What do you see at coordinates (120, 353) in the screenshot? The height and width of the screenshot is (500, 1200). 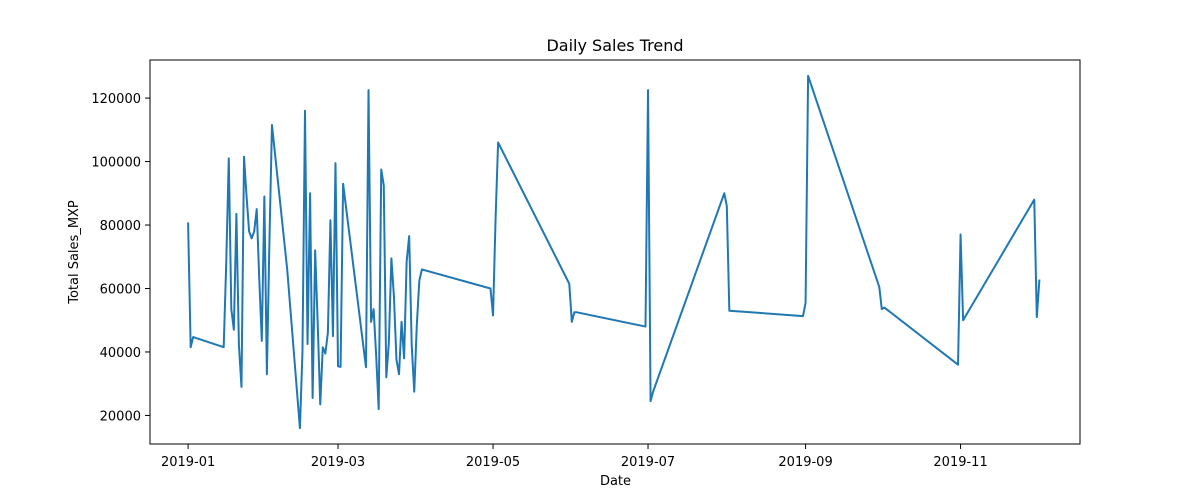 I see `y-tick-label: 40000` at bounding box center [120, 353].